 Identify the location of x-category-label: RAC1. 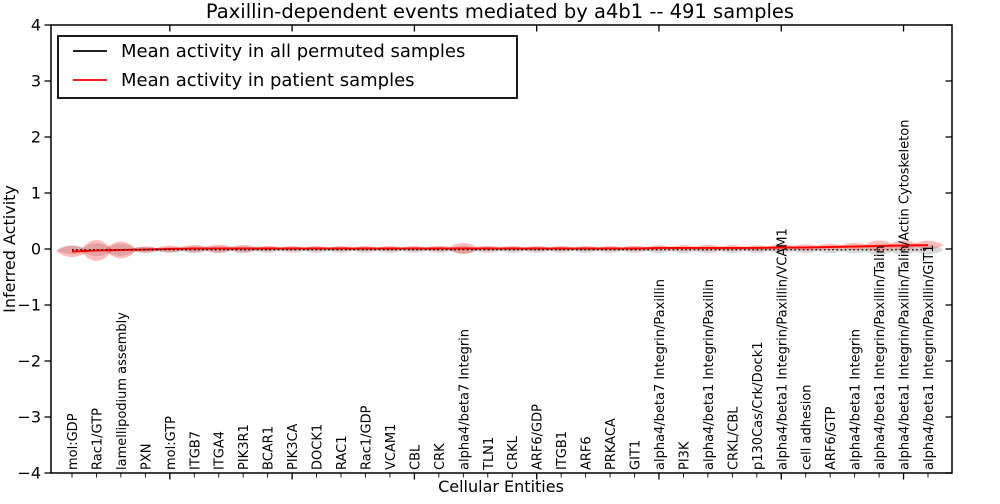
(342, 452).